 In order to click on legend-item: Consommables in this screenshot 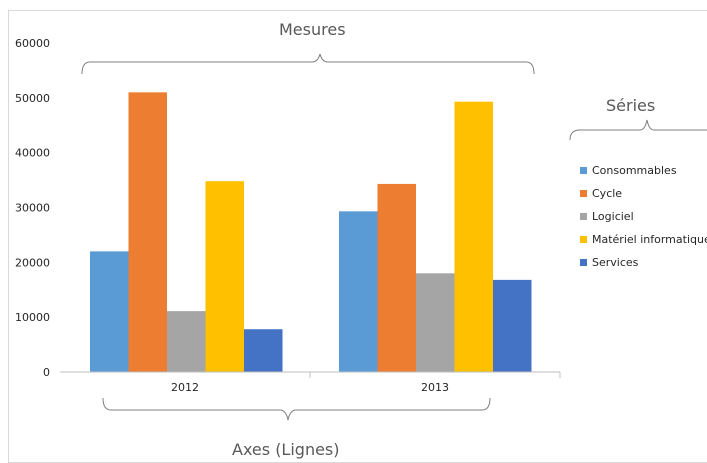, I will do `click(628, 170)`.